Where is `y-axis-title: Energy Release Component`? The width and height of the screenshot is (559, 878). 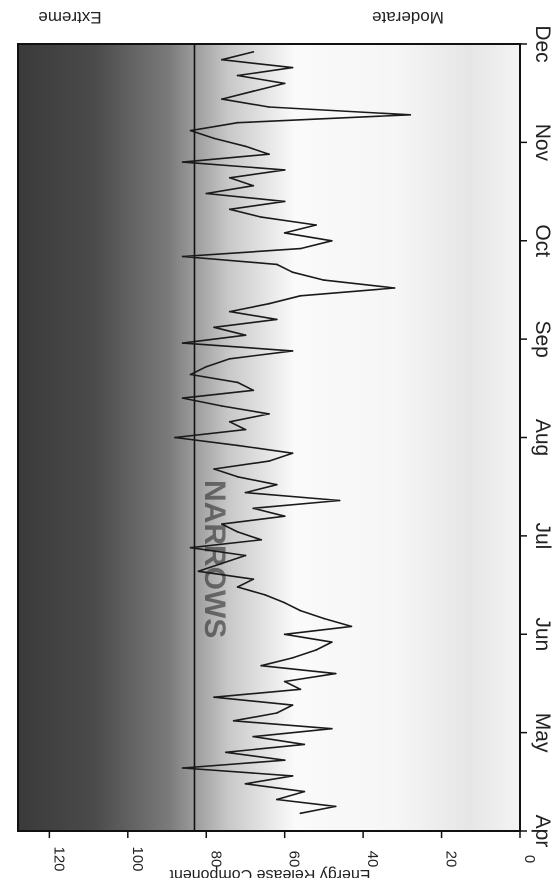
y-axis-title: Energy Release Component is located at coordinates (270, 872).